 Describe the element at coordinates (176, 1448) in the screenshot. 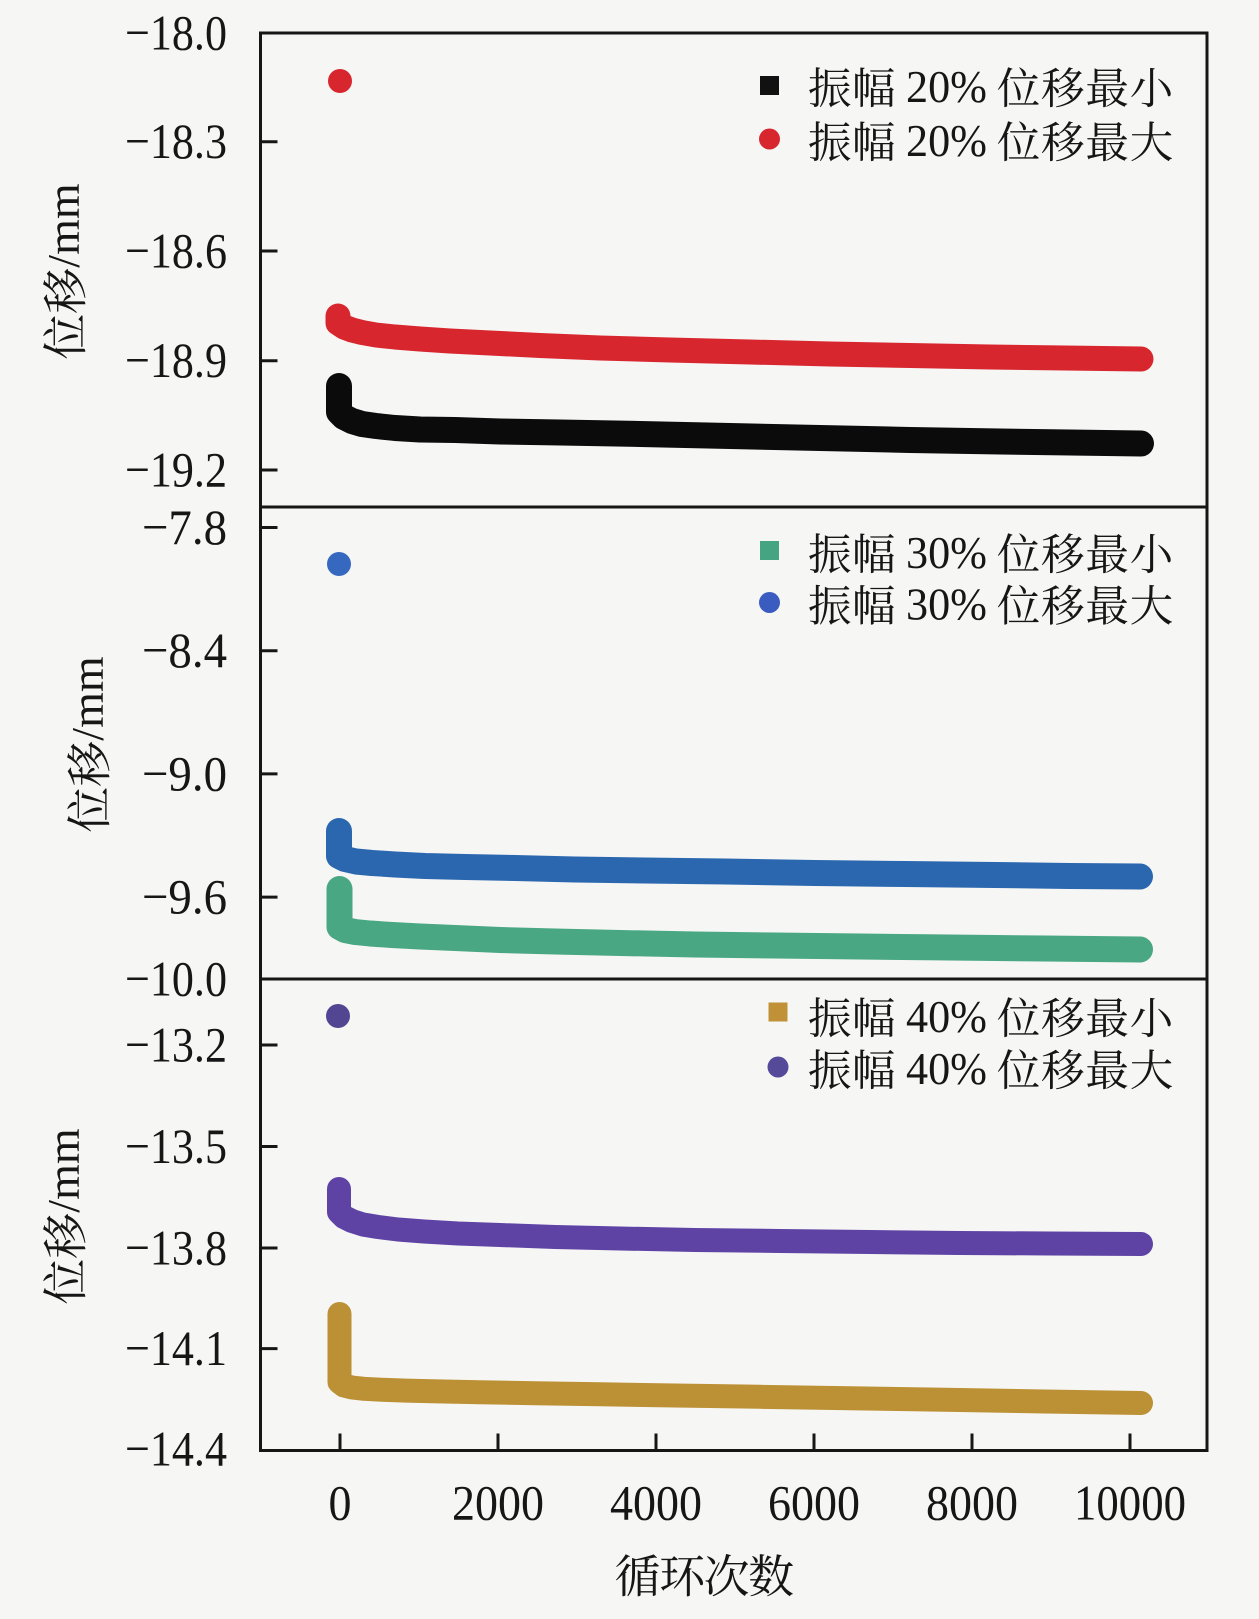

I see `svg-text: −14.4` at that location.